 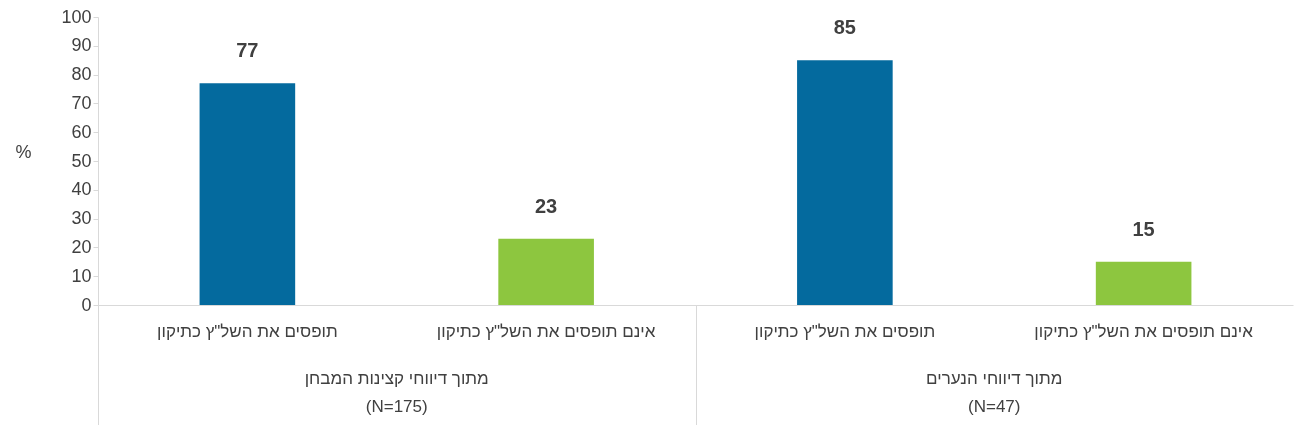 What do you see at coordinates (396, 393) in the screenshot?
I see `text: מתוך דיווחי קצינות המבחן (N=175)` at bounding box center [396, 393].